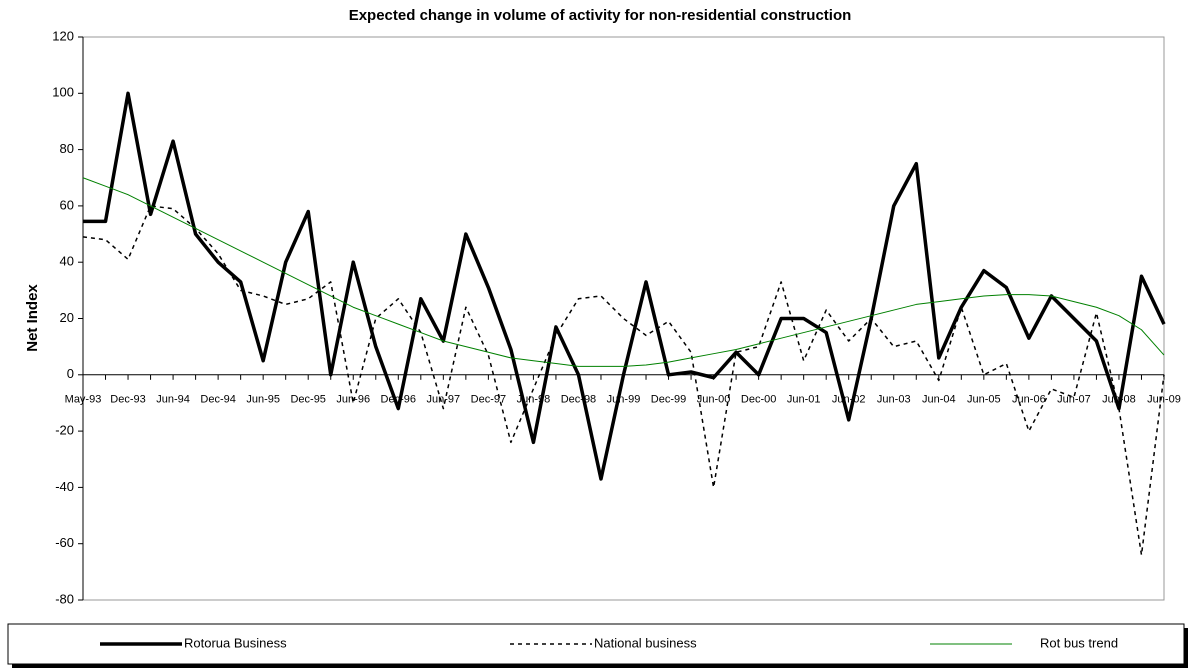 This screenshot has height=672, width=1194. What do you see at coordinates (624, 400) in the screenshot?
I see `x-tick-label: Jun-99` at bounding box center [624, 400].